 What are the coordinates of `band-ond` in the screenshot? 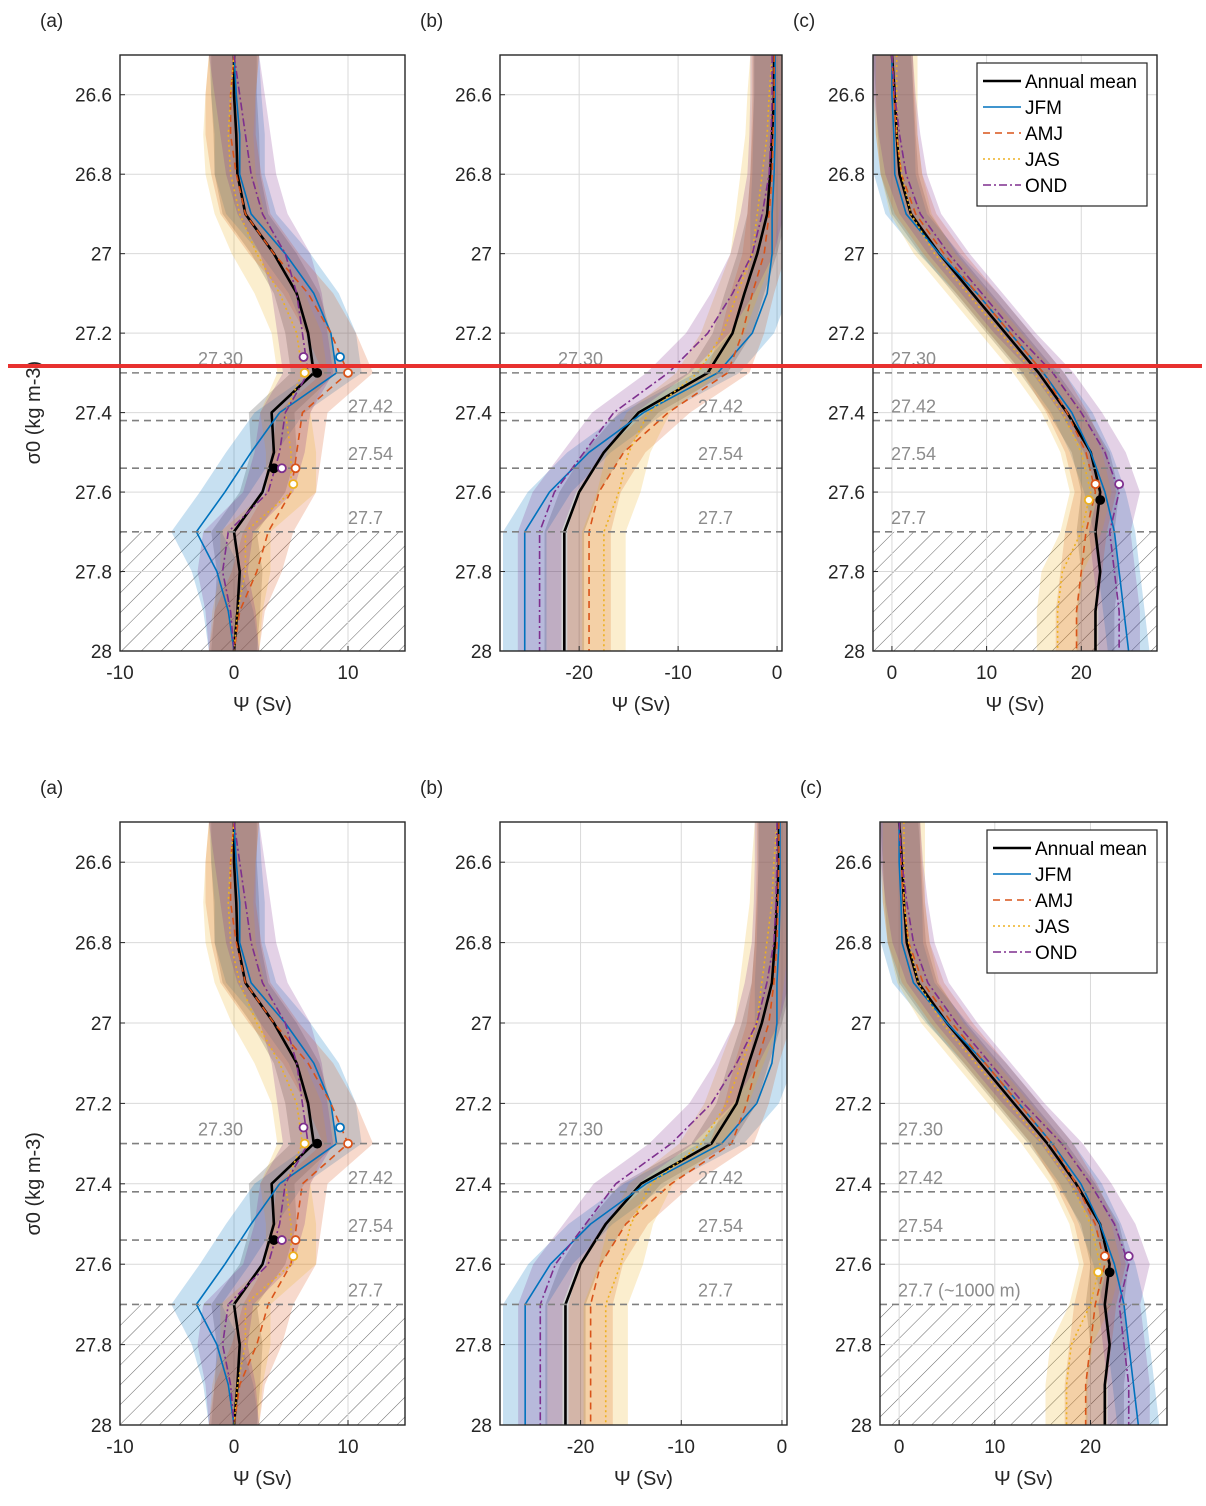 It's located at (649, 353).